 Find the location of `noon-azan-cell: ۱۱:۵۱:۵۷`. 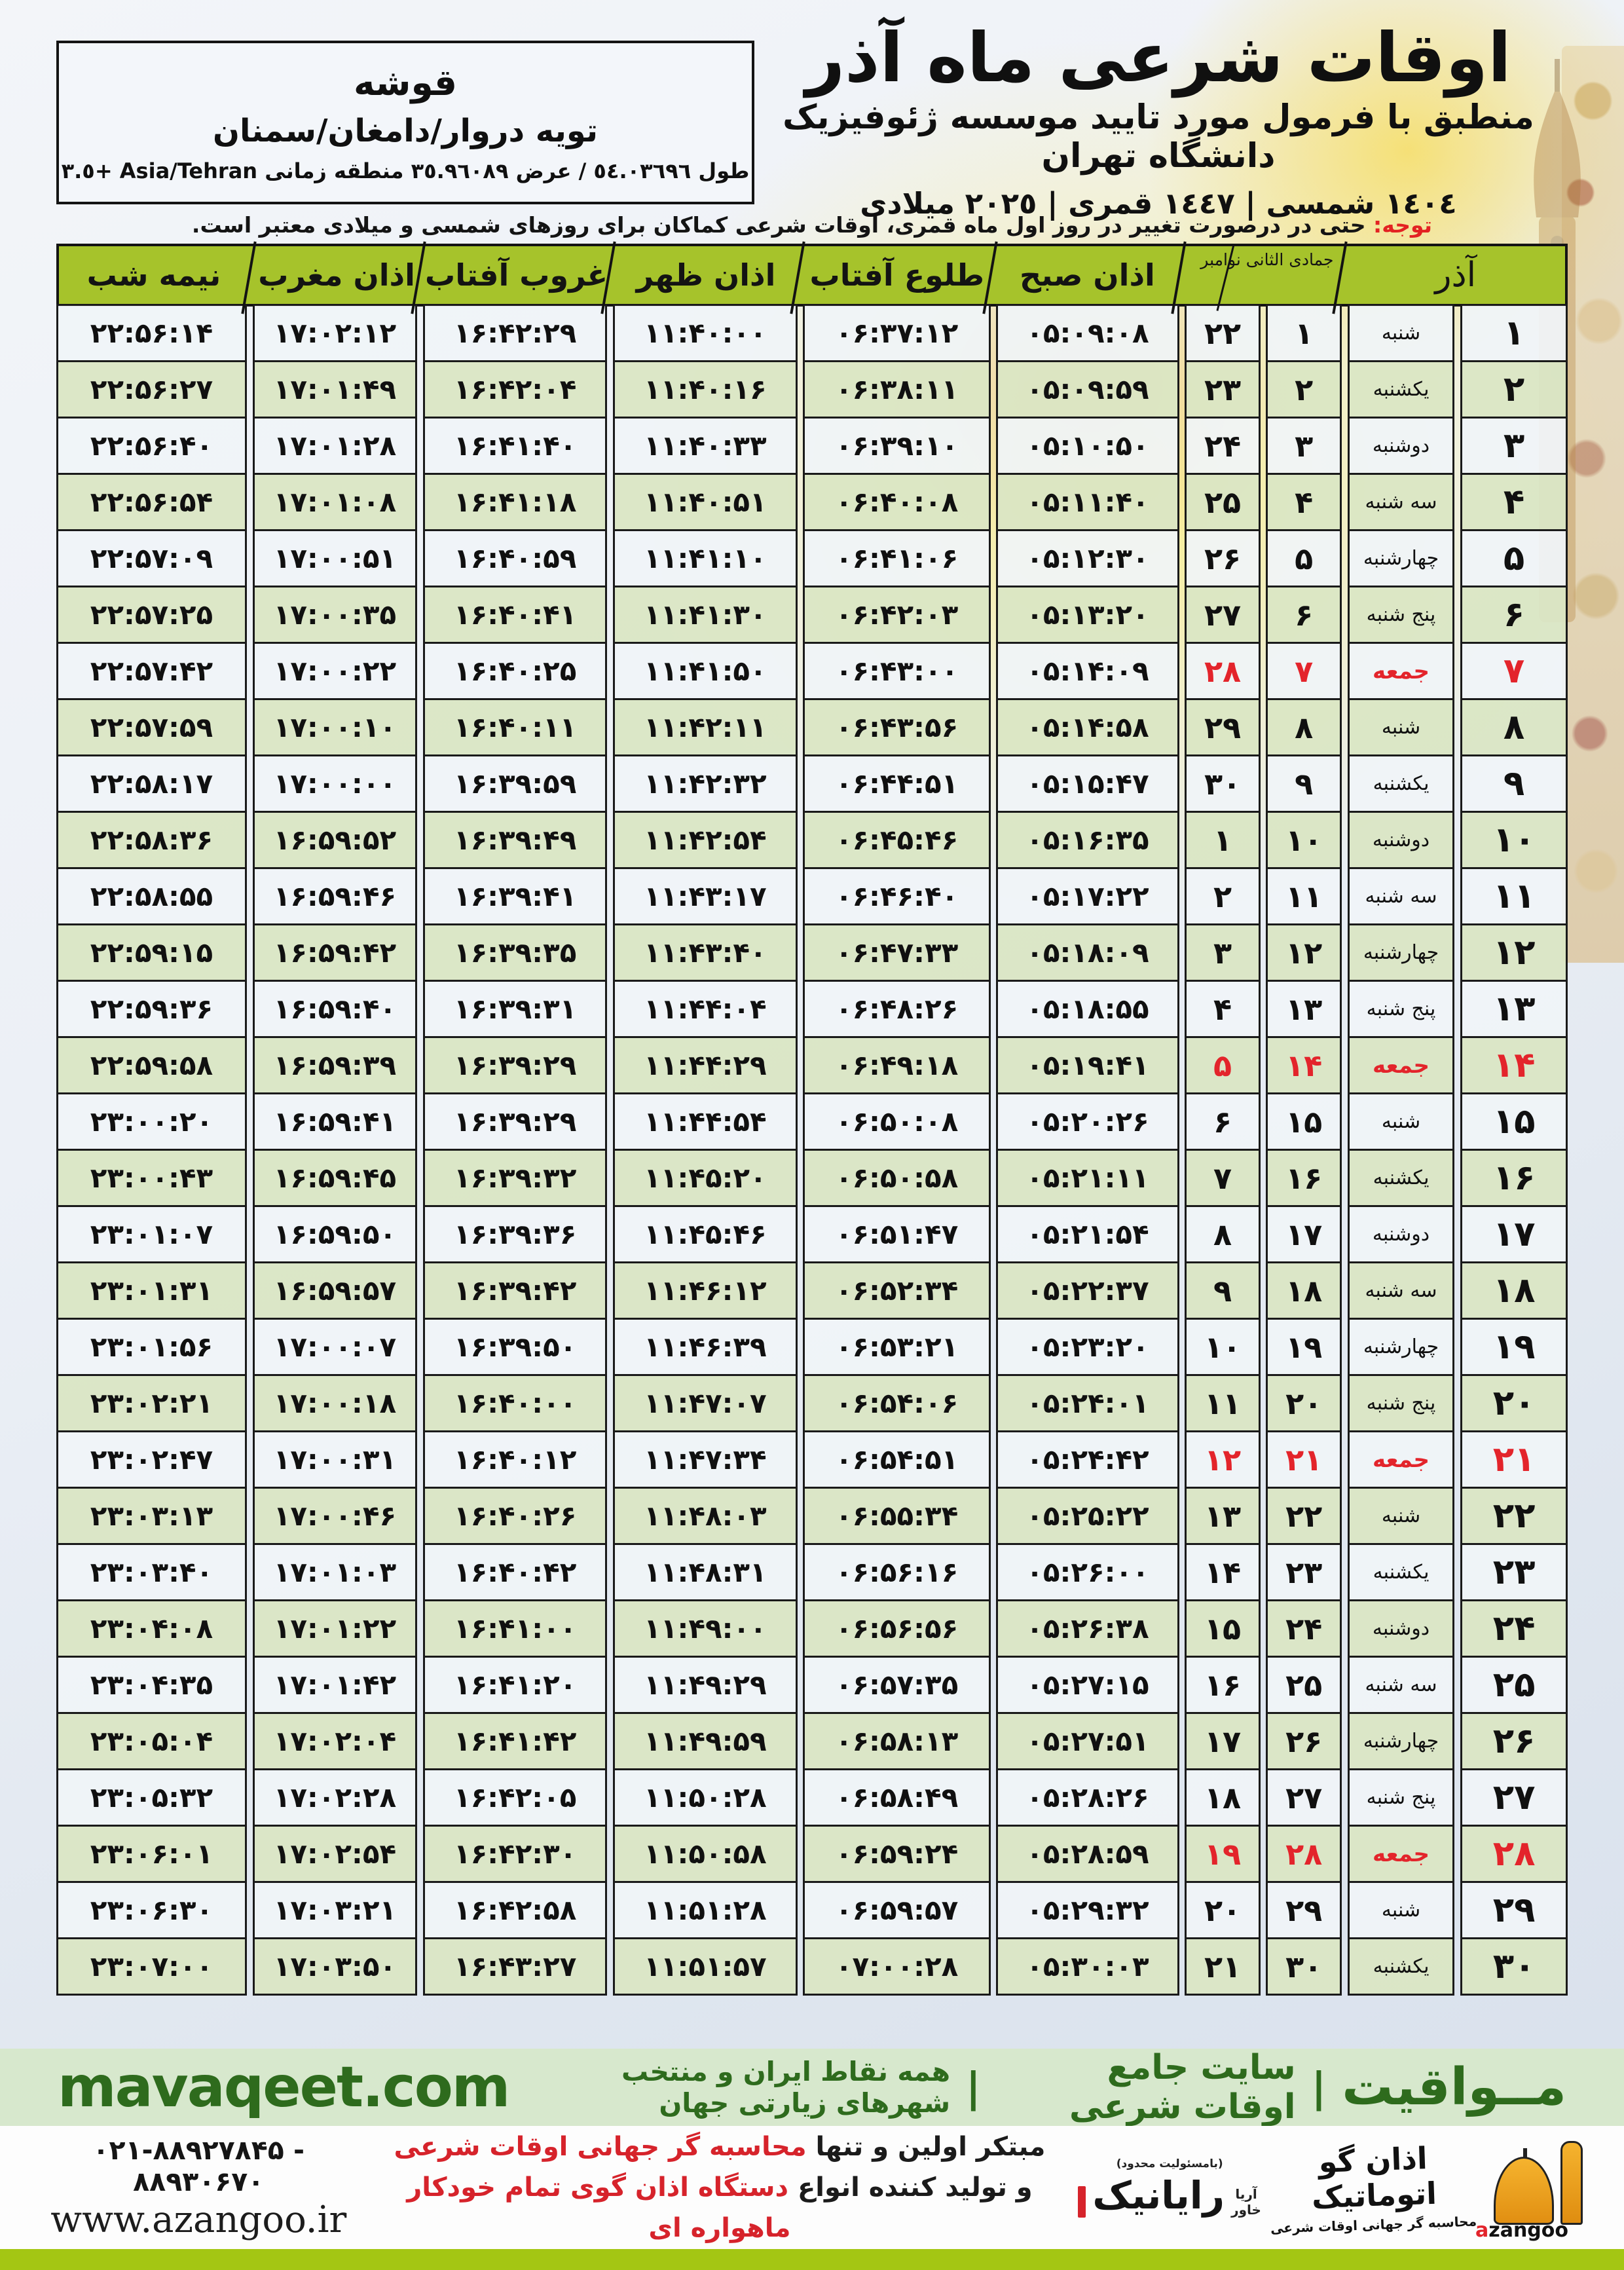

noon-azan-cell: ۱۱:۵۱:۵۷ is located at coordinates (705, 1966).